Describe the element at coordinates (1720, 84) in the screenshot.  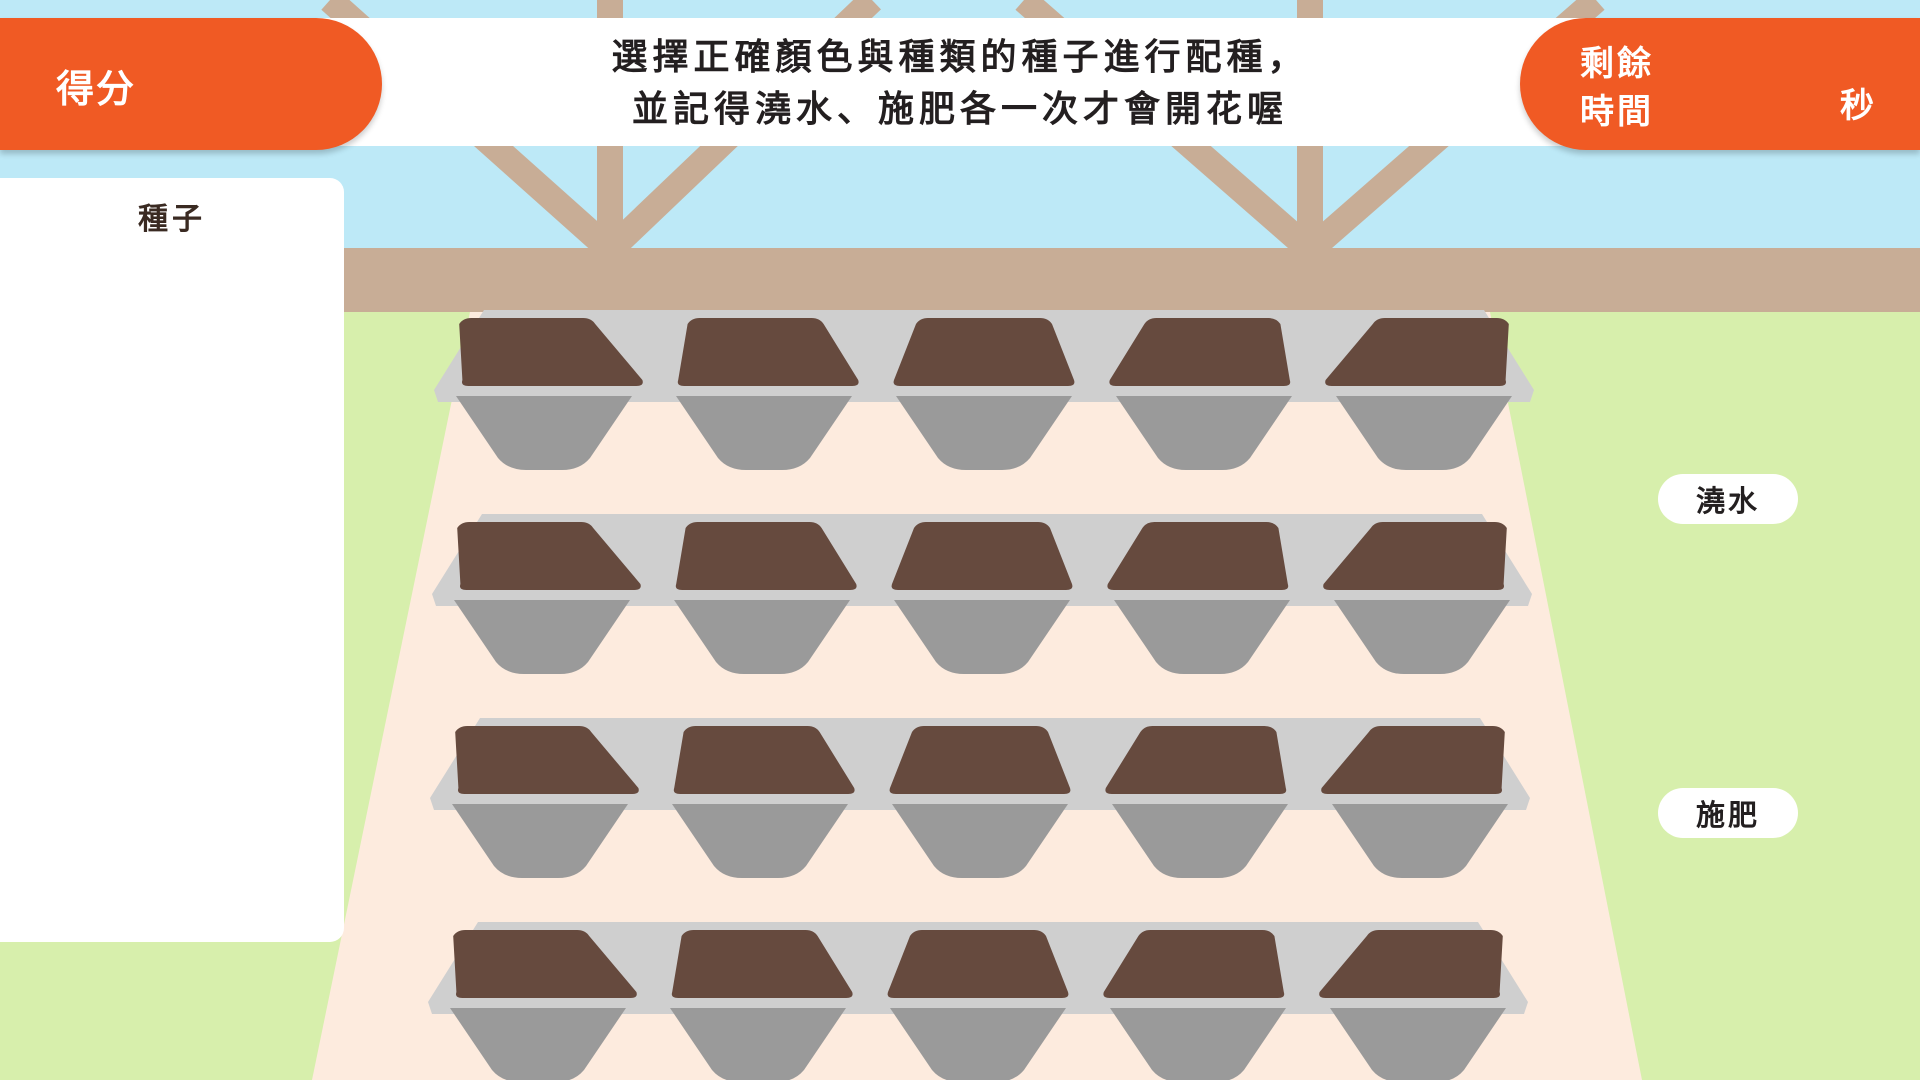
I see `timer-panel: 剩餘 時間 秒` at that location.